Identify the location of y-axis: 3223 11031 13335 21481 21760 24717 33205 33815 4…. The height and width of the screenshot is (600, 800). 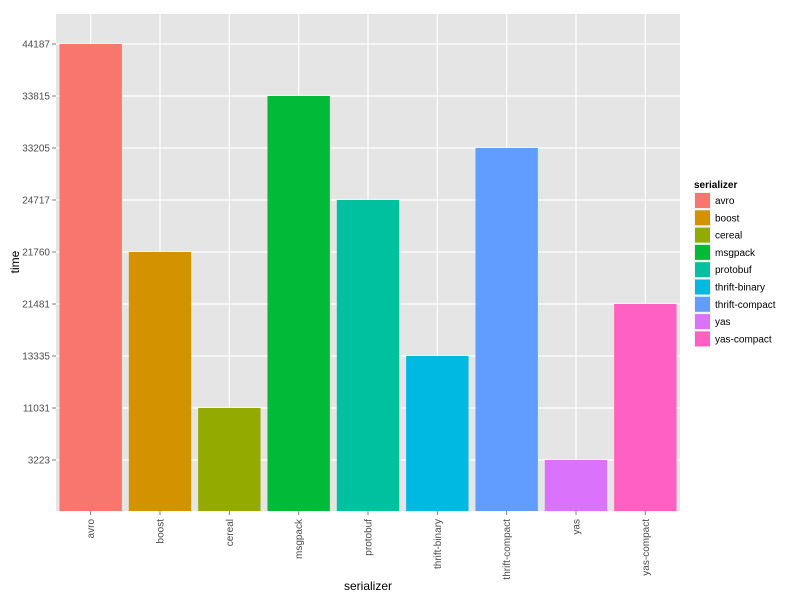
(39, 253).